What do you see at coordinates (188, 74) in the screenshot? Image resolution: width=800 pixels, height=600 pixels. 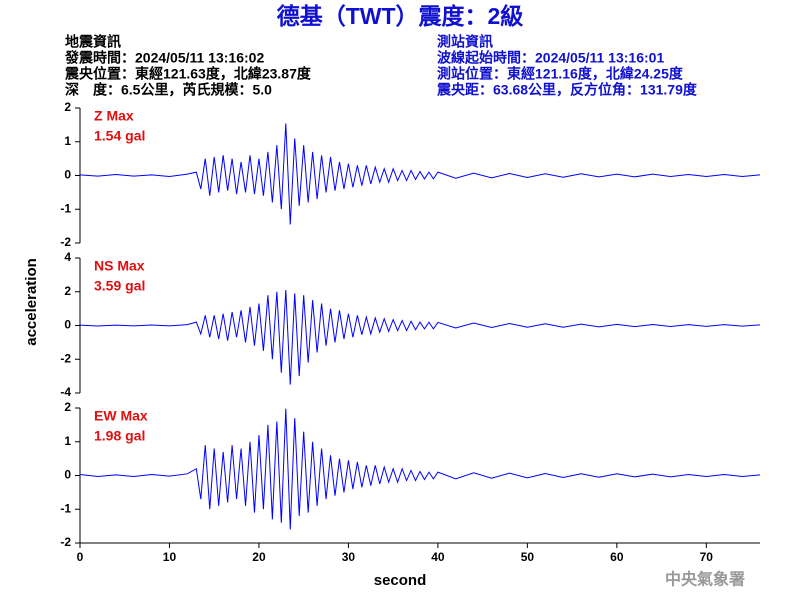 I see `info-line: 震央位置：東經121.63度，北緯23.87度` at bounding box center [188, 74].